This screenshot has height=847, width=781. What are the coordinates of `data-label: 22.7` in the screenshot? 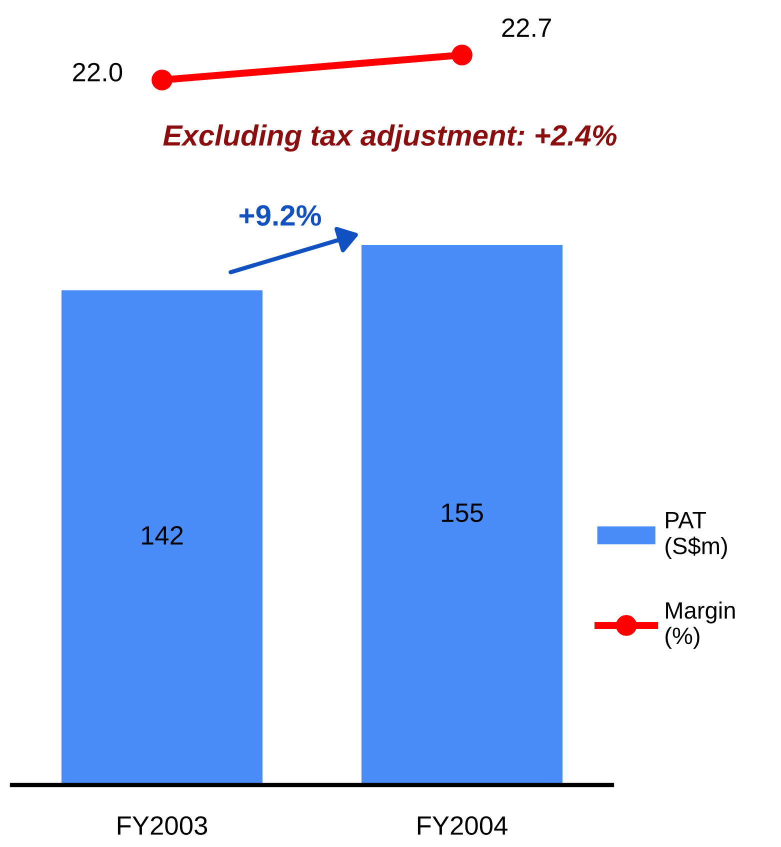 It's located at (526, 27).